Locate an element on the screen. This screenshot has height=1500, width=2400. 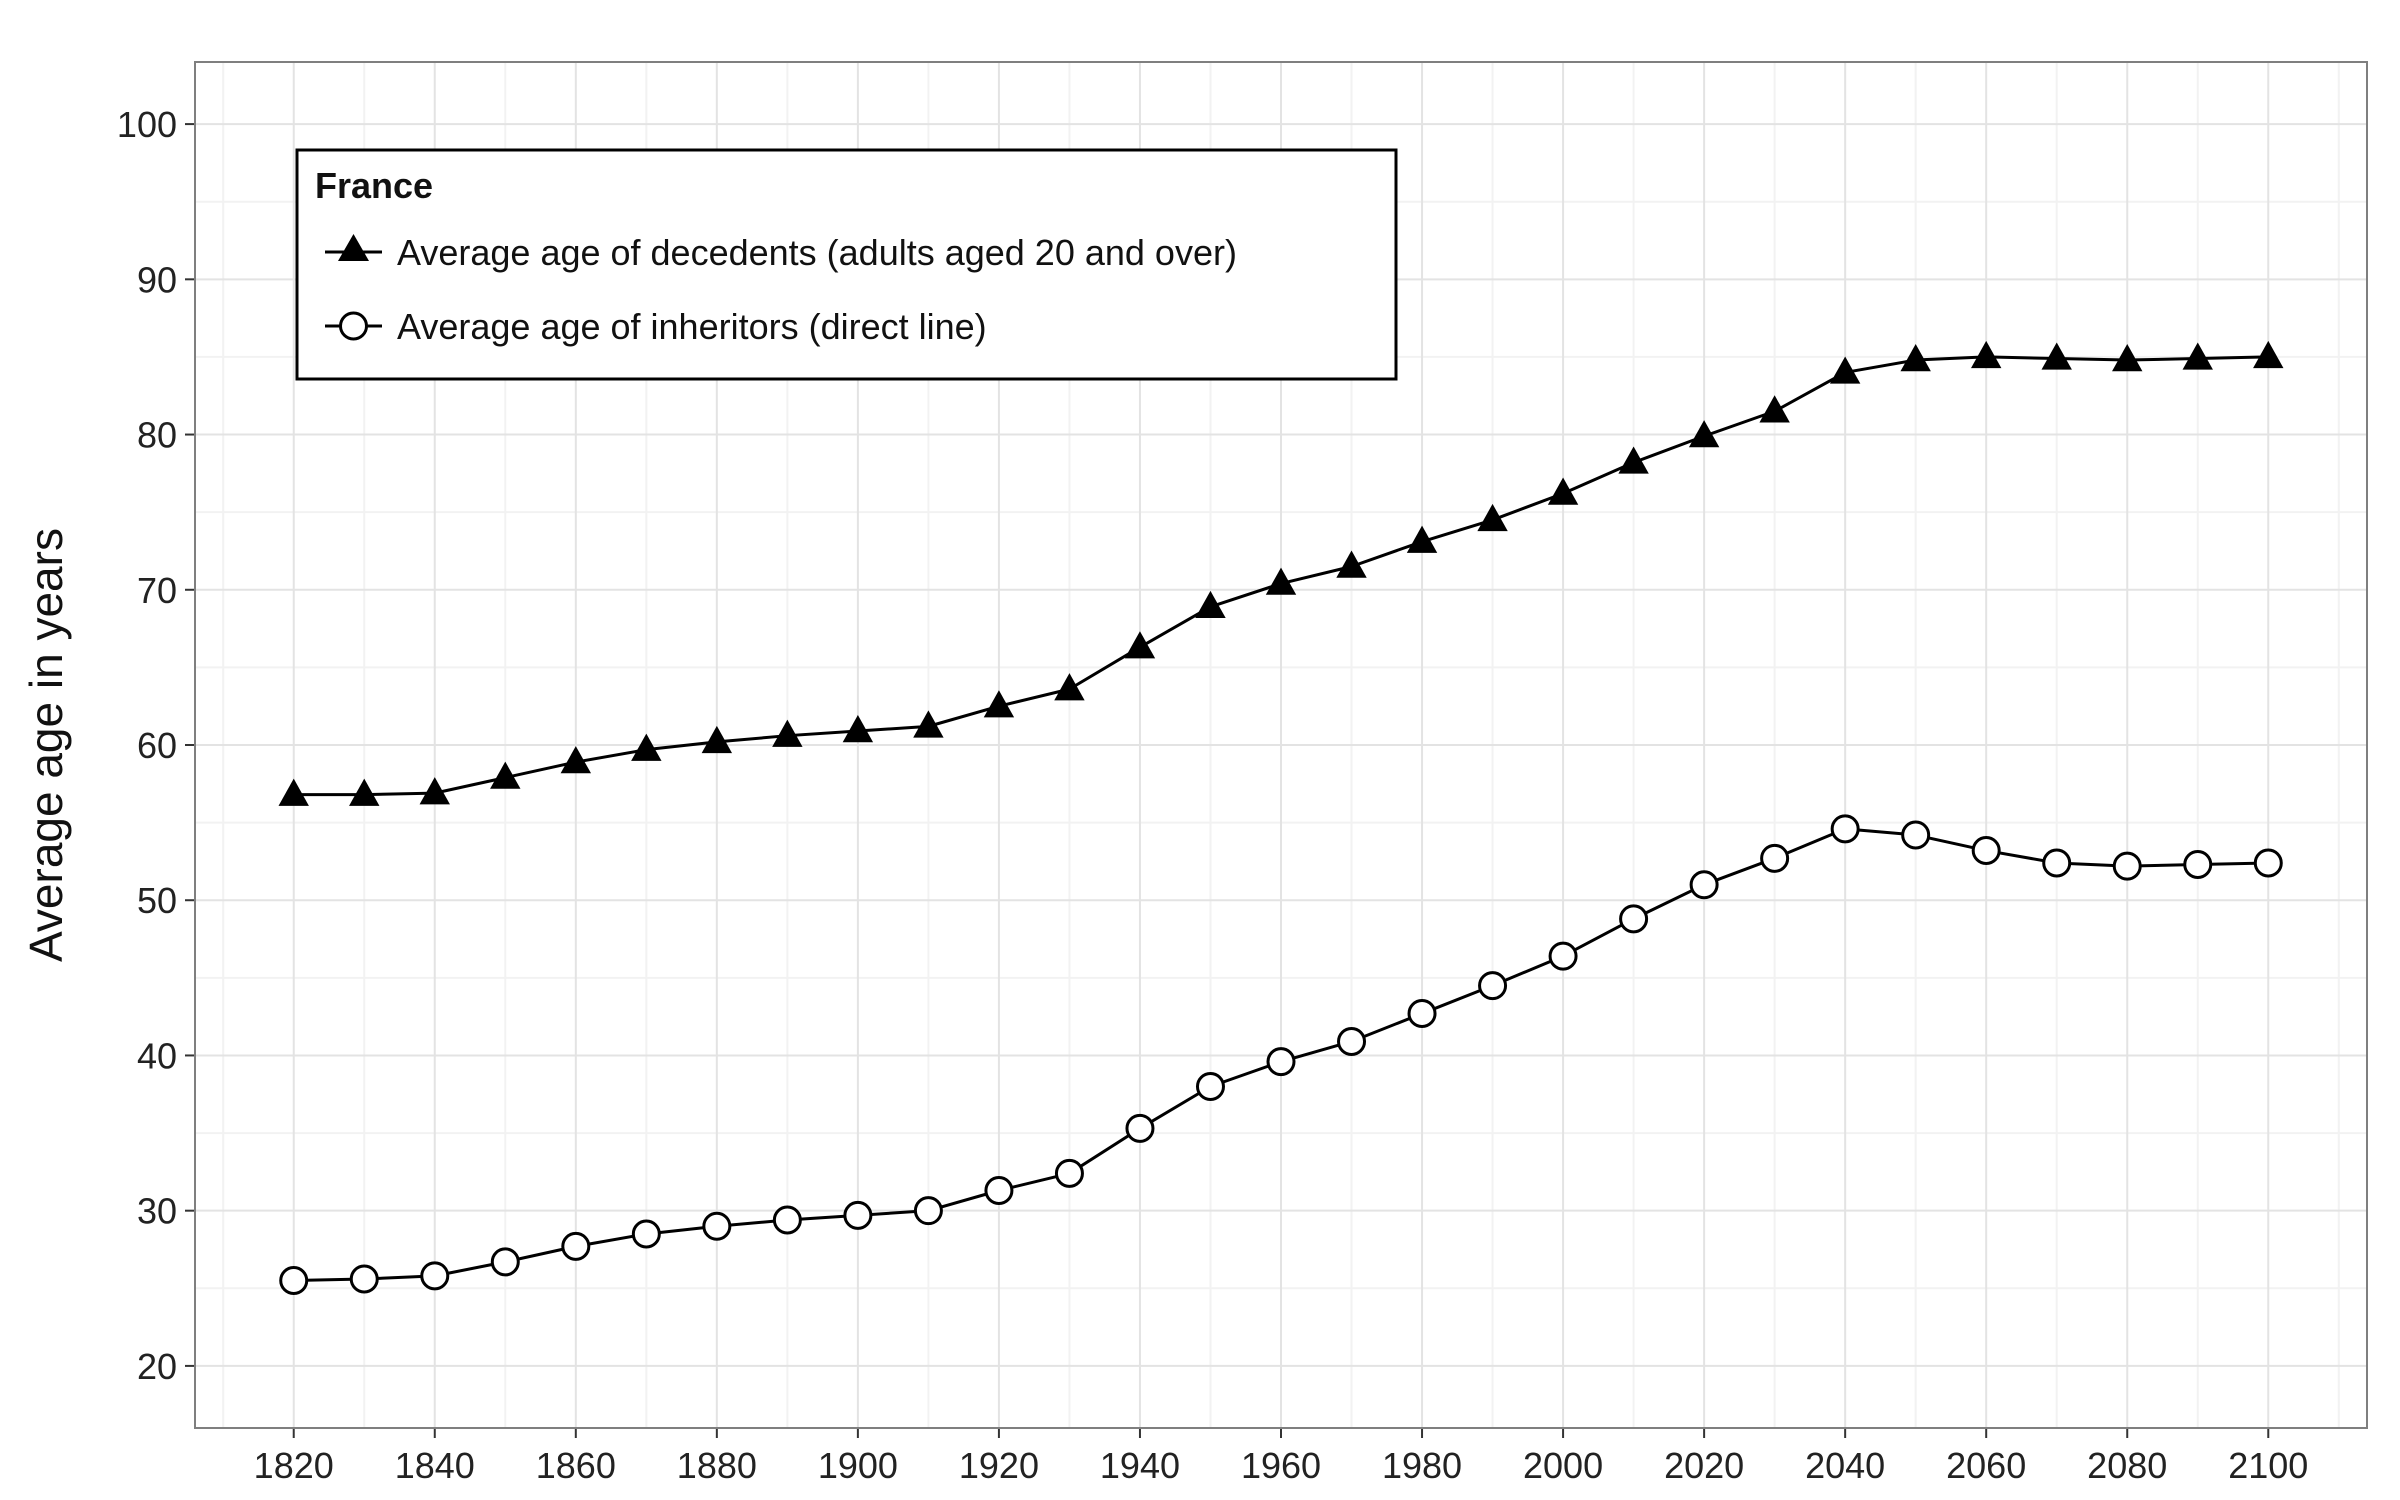
y-tick-label: 90 is located at coordinates (157, 279).